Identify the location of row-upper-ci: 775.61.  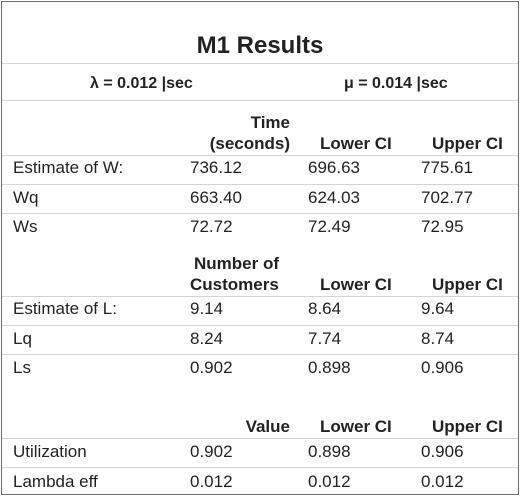
(447, 167).